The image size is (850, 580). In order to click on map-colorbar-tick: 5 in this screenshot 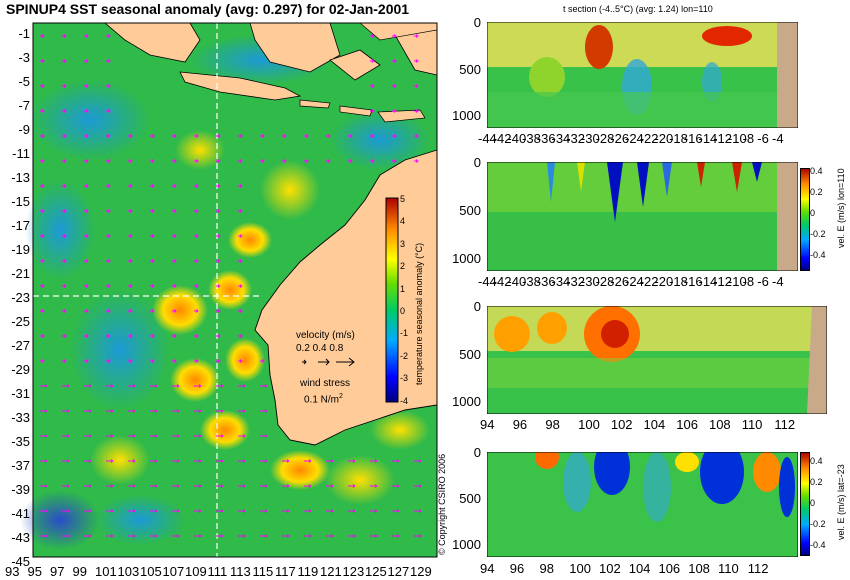, I will do `click(403, 199)`.